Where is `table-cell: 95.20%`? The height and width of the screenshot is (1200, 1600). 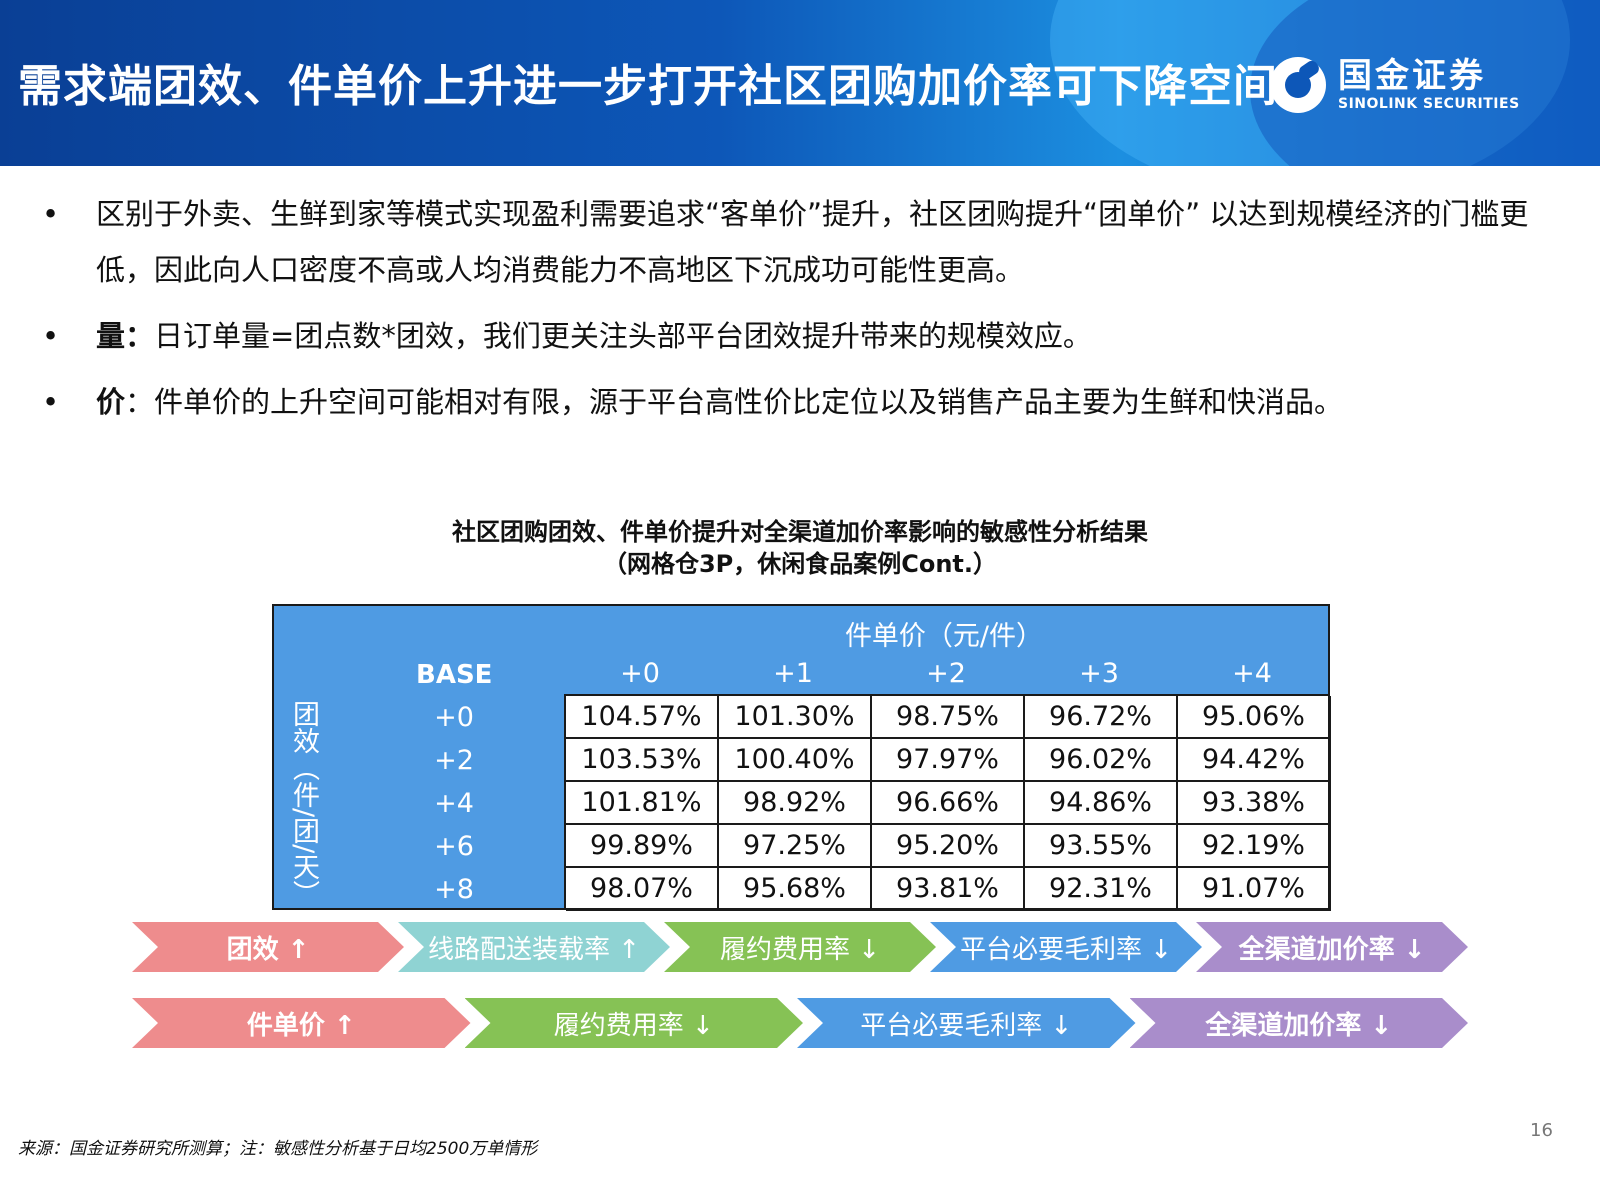 table-cell: 95.20% is located at coordinates (948, 846).